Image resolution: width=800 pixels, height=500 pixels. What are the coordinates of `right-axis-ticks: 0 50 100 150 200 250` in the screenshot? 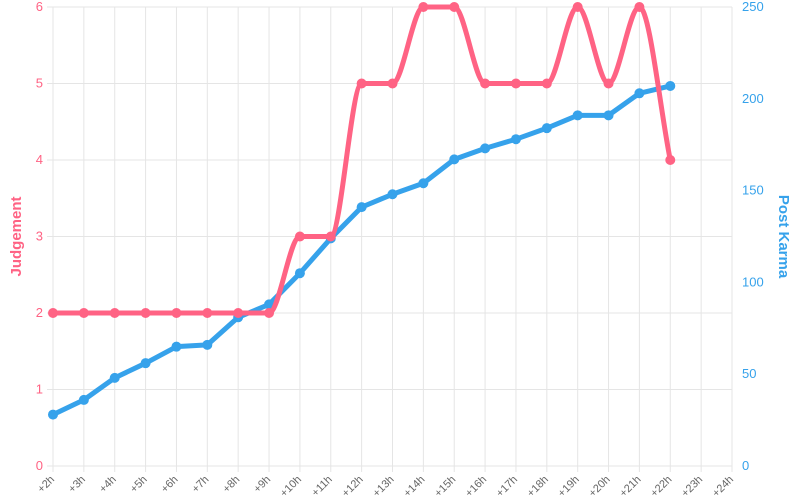 It's located at (753, 236).